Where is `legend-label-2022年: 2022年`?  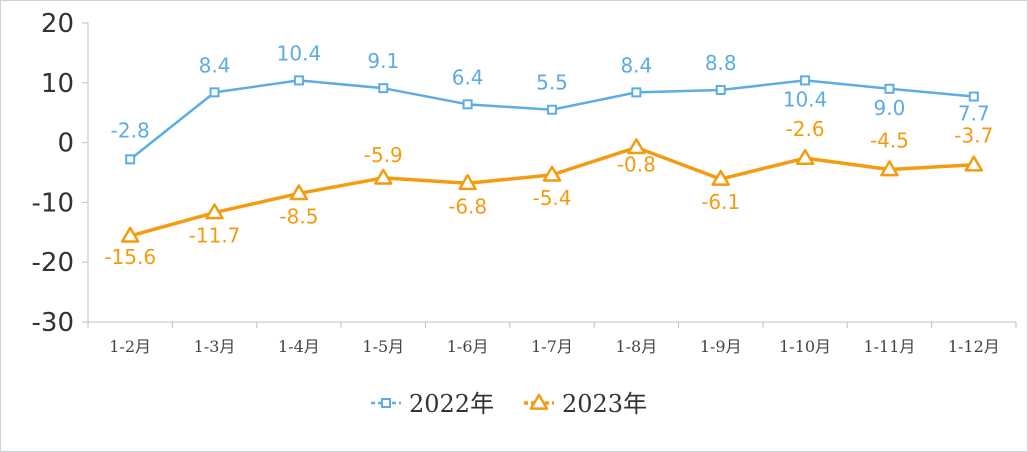 legend-label-2022年: 2022年 is located at coordinates (451, 404).